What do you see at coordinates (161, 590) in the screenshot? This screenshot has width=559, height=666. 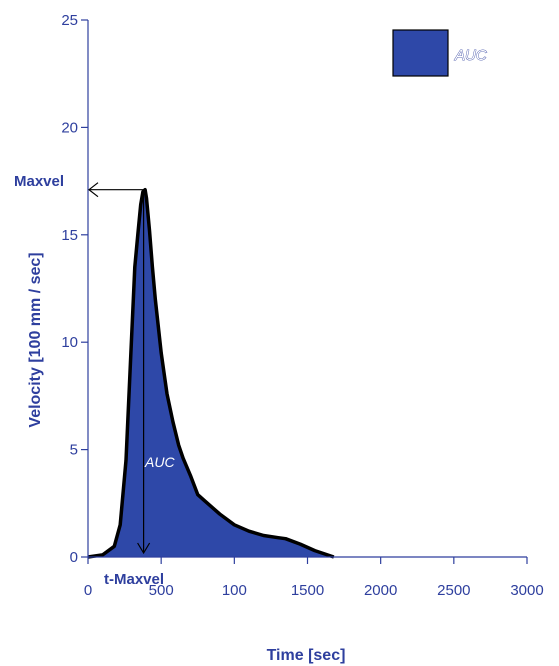 I see `x-tick-label: 500` at bounding box center [161, 590].